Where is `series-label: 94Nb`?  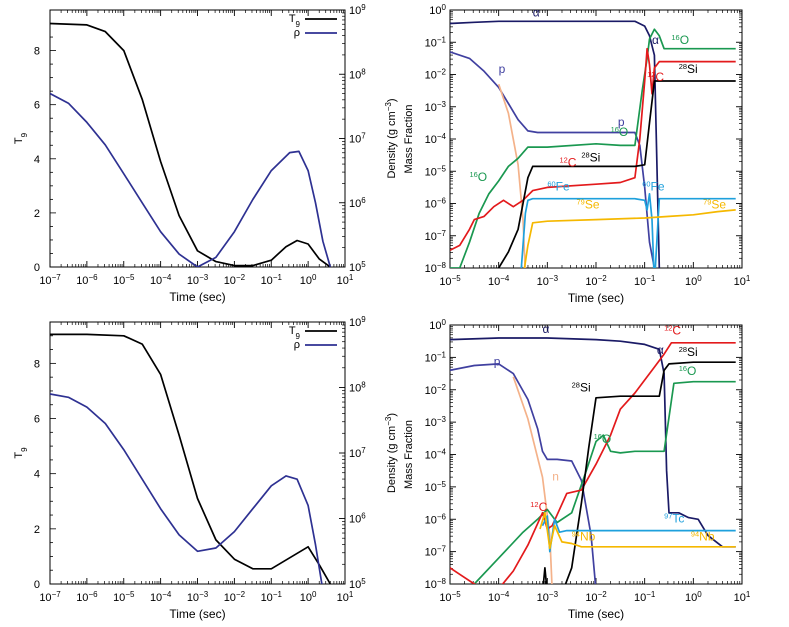
series-label: 94Nb is located at coordinates (703, 536).